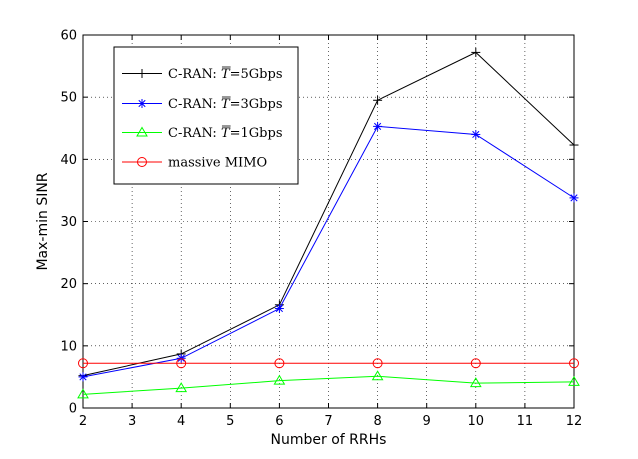 The width and height of the screenshot is (638, 459). I want to click on x-tick-label: 4, so click(181, 421).